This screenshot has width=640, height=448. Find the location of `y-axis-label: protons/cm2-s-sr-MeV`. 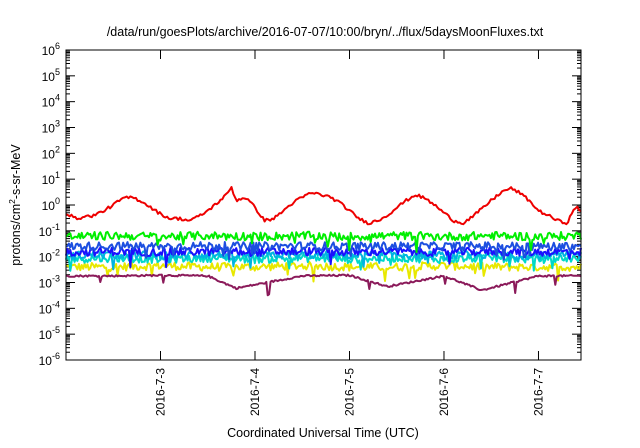

y-axis-label: protons/cm2-s-sr-MeV is located at coordinates (15, 205).